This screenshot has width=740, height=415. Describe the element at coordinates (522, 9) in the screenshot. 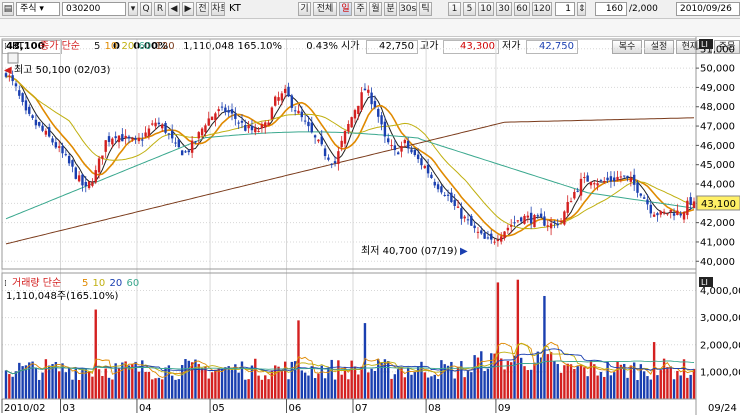

I see `interval-button-60: 60` at that location.